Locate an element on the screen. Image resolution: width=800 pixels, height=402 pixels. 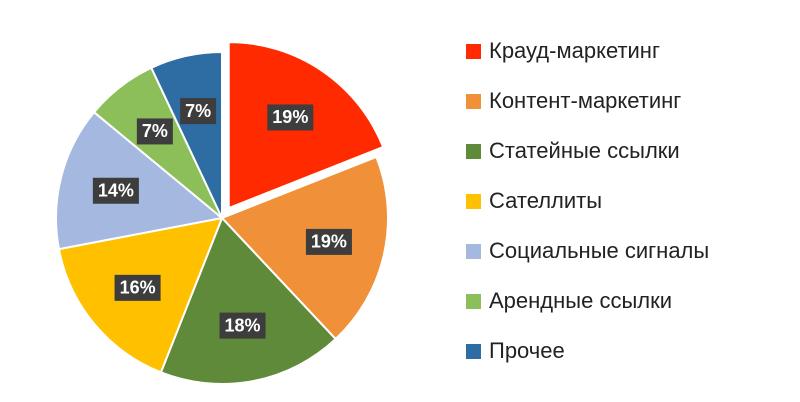
data-label: 14% is located at coordinates (116, 191).